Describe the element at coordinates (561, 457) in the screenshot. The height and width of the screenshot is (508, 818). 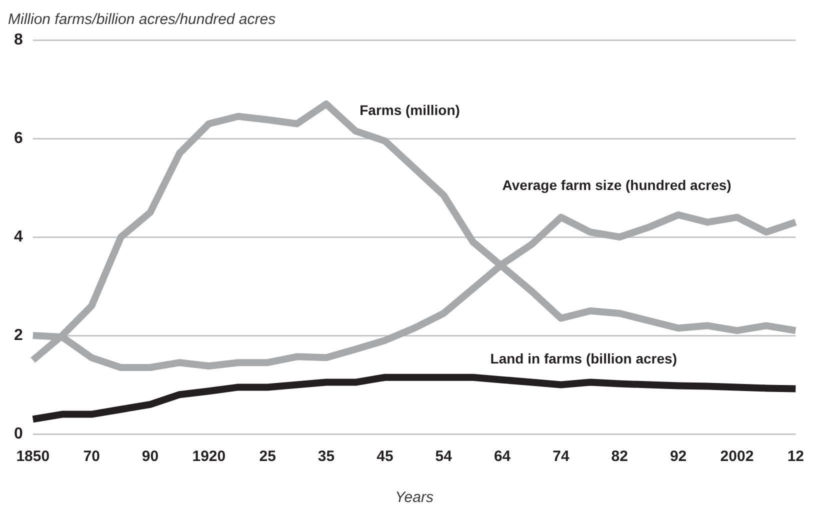
I see `x-tick-label: 74` at that location.